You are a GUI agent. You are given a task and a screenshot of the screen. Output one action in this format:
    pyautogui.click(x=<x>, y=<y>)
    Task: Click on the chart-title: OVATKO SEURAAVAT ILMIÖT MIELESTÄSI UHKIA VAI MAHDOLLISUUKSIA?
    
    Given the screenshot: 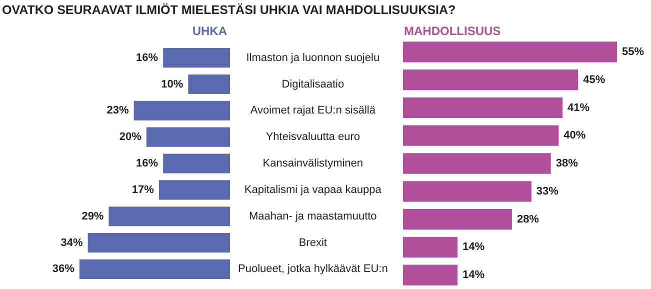 What is the action you would take?
    pyautogui.click(x=229, y=10)
    